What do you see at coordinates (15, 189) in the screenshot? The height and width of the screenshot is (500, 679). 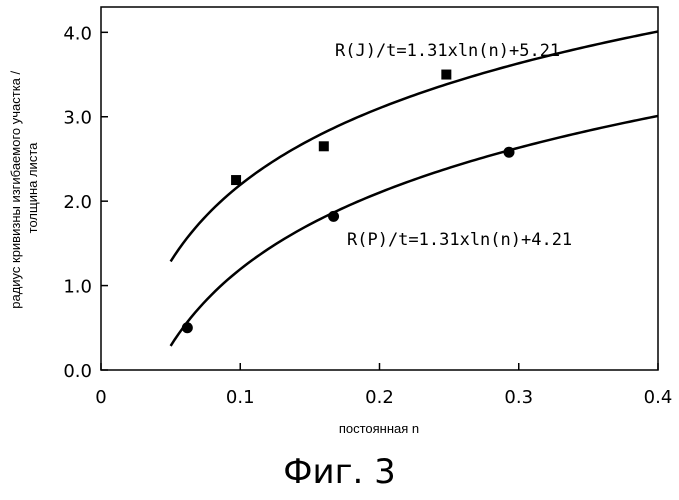 I see `y-axis-label-line-1: радиус кривизны изгибаемого участка /` at bounding box center [15, 189].